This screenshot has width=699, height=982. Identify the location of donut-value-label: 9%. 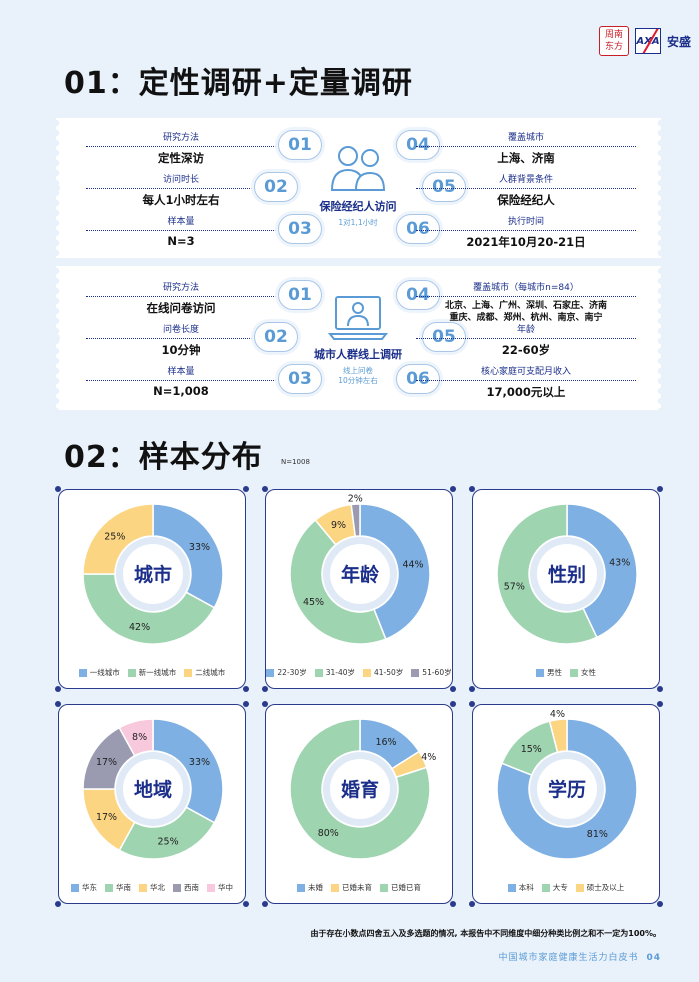
(338, 525).